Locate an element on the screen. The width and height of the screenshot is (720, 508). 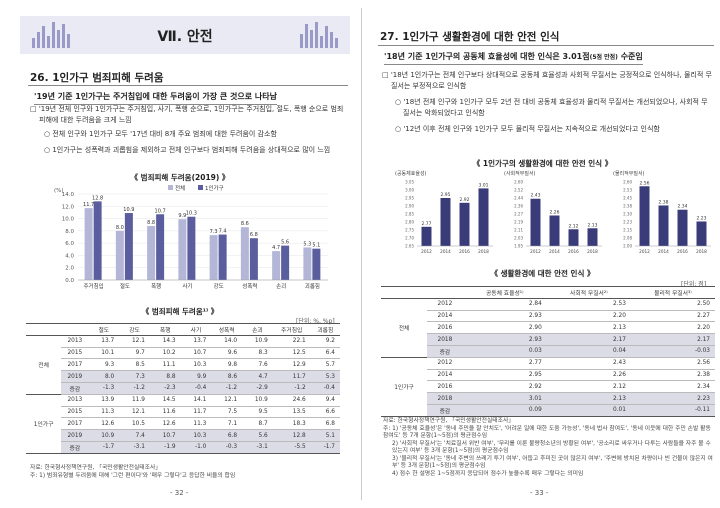
y-tick-label: 1.95 is located at coordinates (518, 246).